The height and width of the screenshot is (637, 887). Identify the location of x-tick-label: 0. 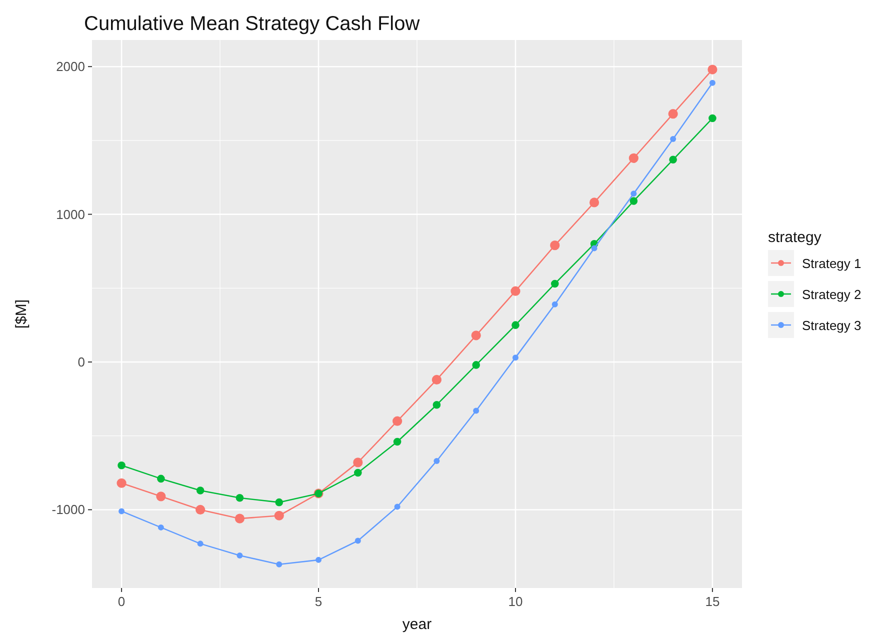
(122, 601).